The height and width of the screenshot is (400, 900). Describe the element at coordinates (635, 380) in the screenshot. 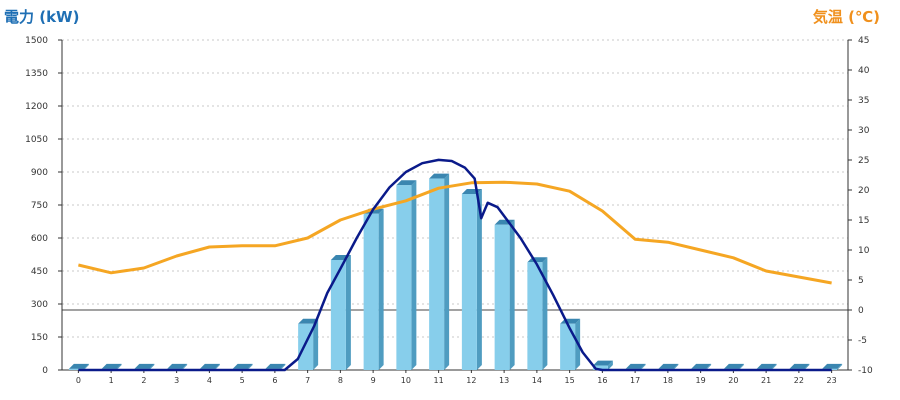

I see `x-tick-label: 17` at that location.